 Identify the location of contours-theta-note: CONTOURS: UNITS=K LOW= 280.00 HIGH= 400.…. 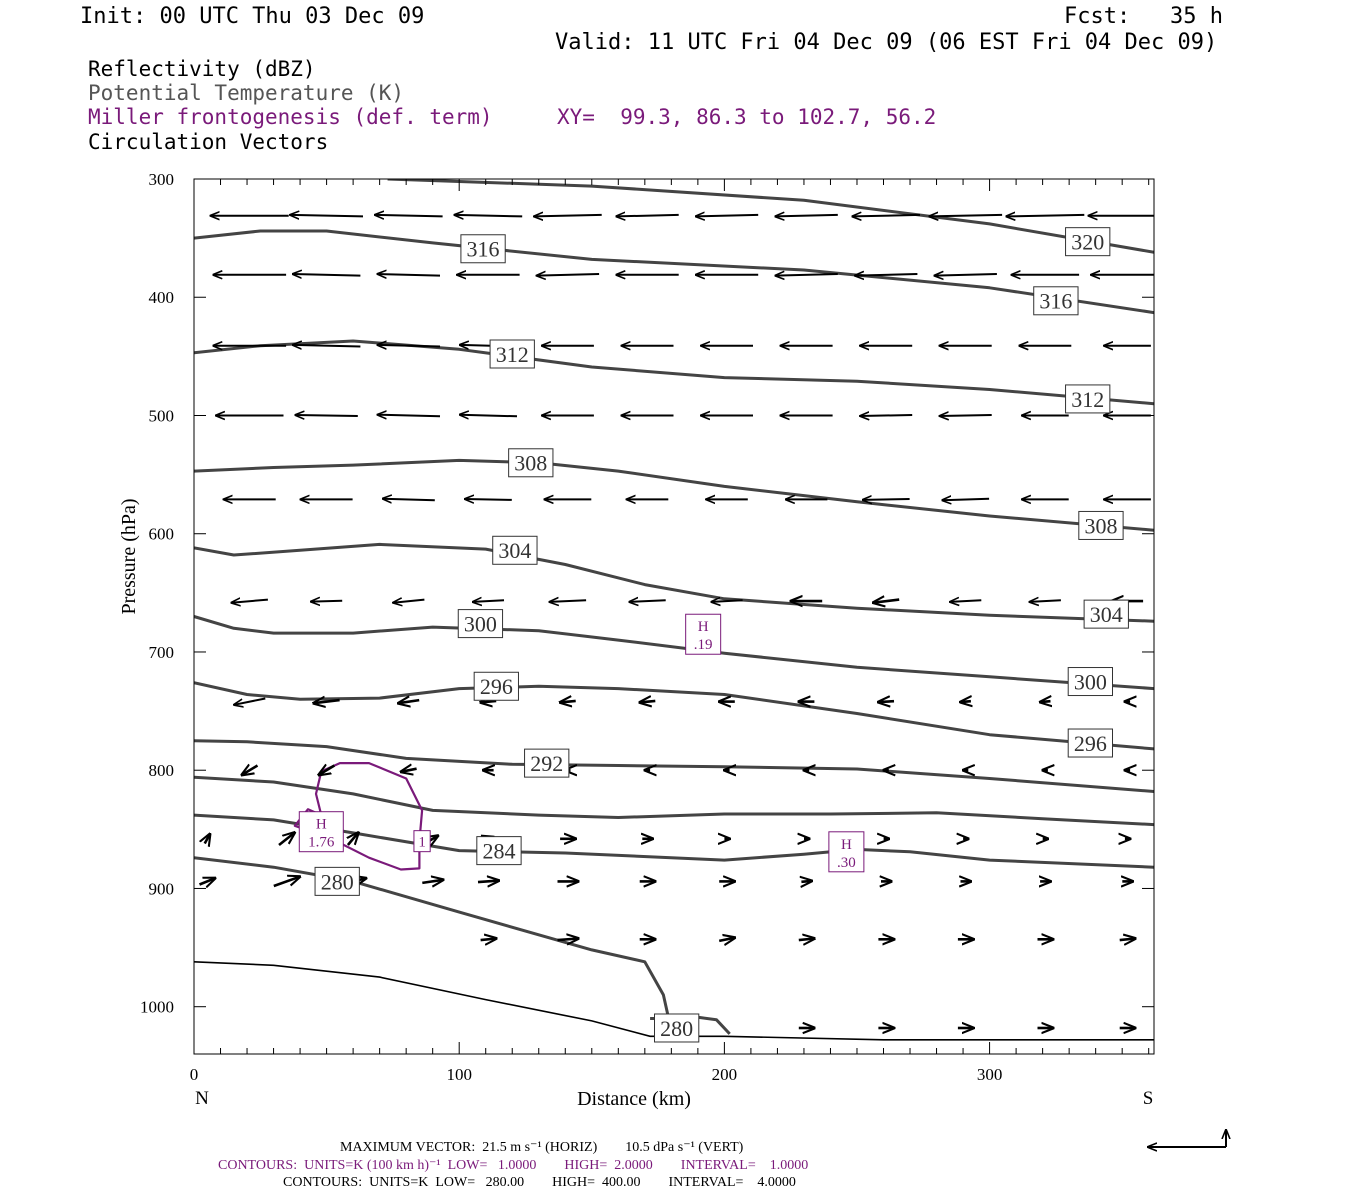
(539, 1182).